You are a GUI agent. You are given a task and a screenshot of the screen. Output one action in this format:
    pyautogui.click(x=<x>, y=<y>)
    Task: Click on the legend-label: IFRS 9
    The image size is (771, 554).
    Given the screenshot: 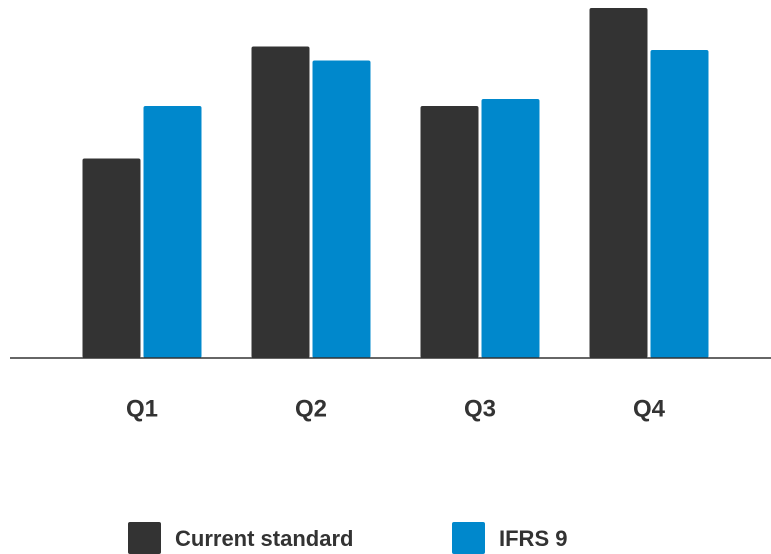 What is the action you would take?
    pyautogui.click(x=533, y=538)
    